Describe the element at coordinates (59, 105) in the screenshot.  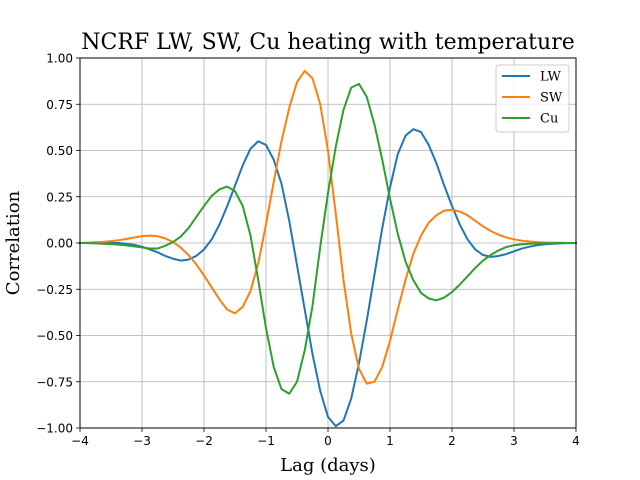
I see `y-tick-label: 0.75` at that location.